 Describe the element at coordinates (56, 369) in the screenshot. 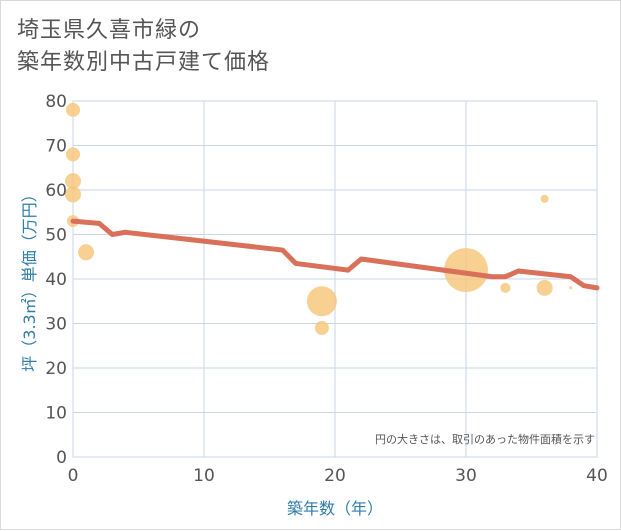

I see `y-tick-label: 20` at that location.